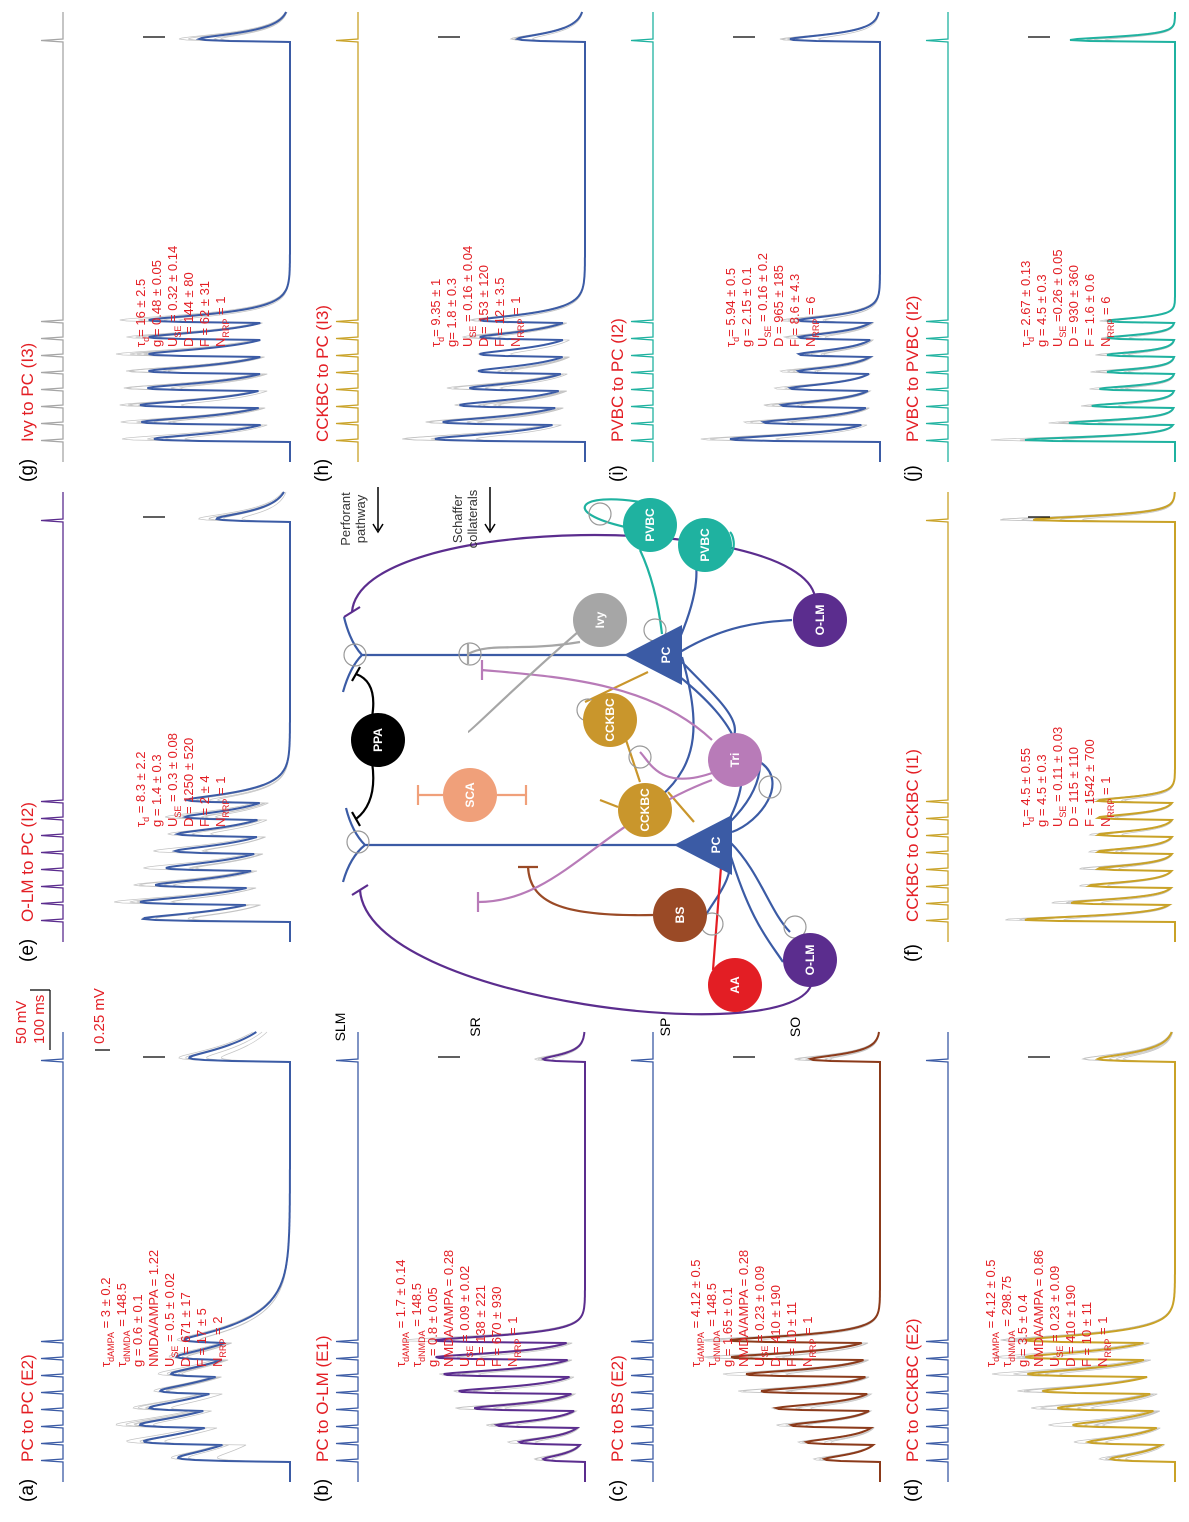  I want to click on parameter-value: = 0.23 ± 0.09, so click(1054, 1306).